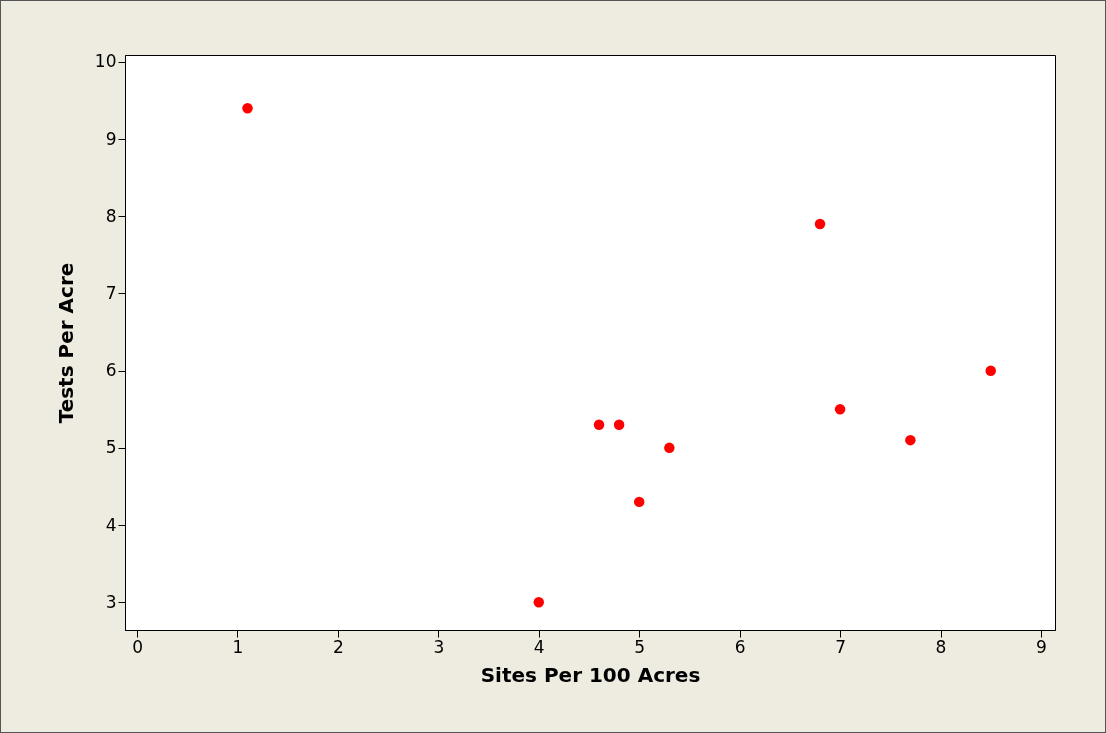  Describe the element at coordinates (238, 646) in the screenshot. I see `x-tick-label: 1` at that location.